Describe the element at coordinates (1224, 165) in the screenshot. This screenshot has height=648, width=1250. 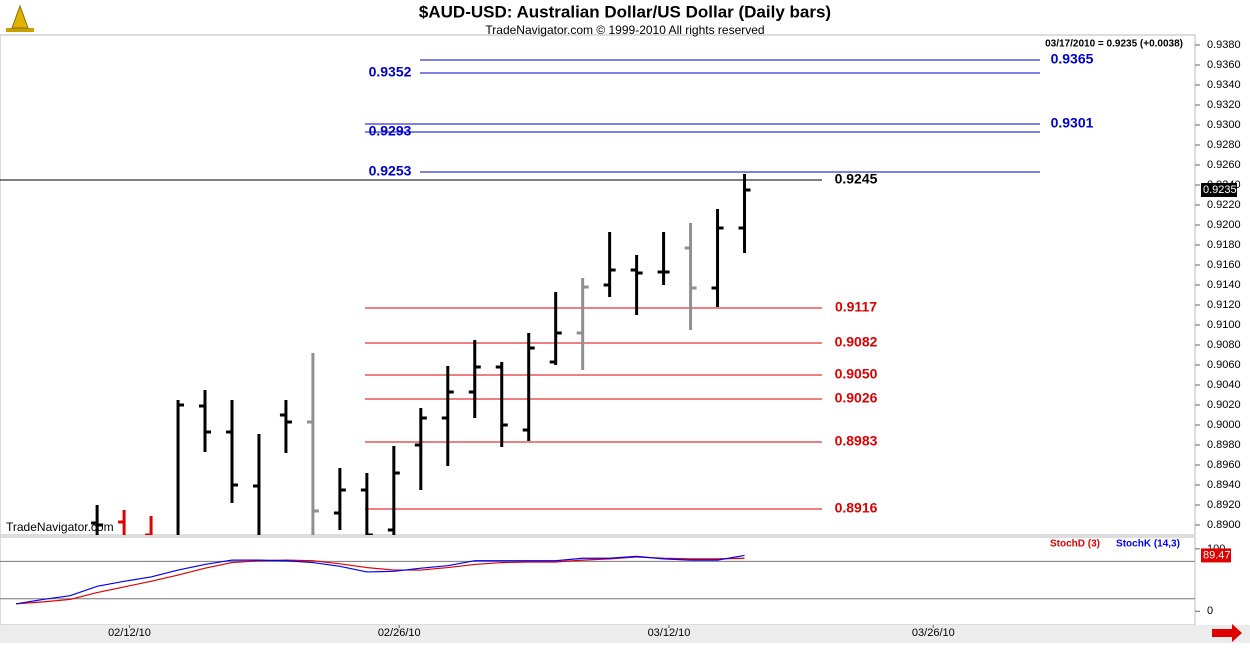
I see `y-tick-label: 0.9260` at that location.